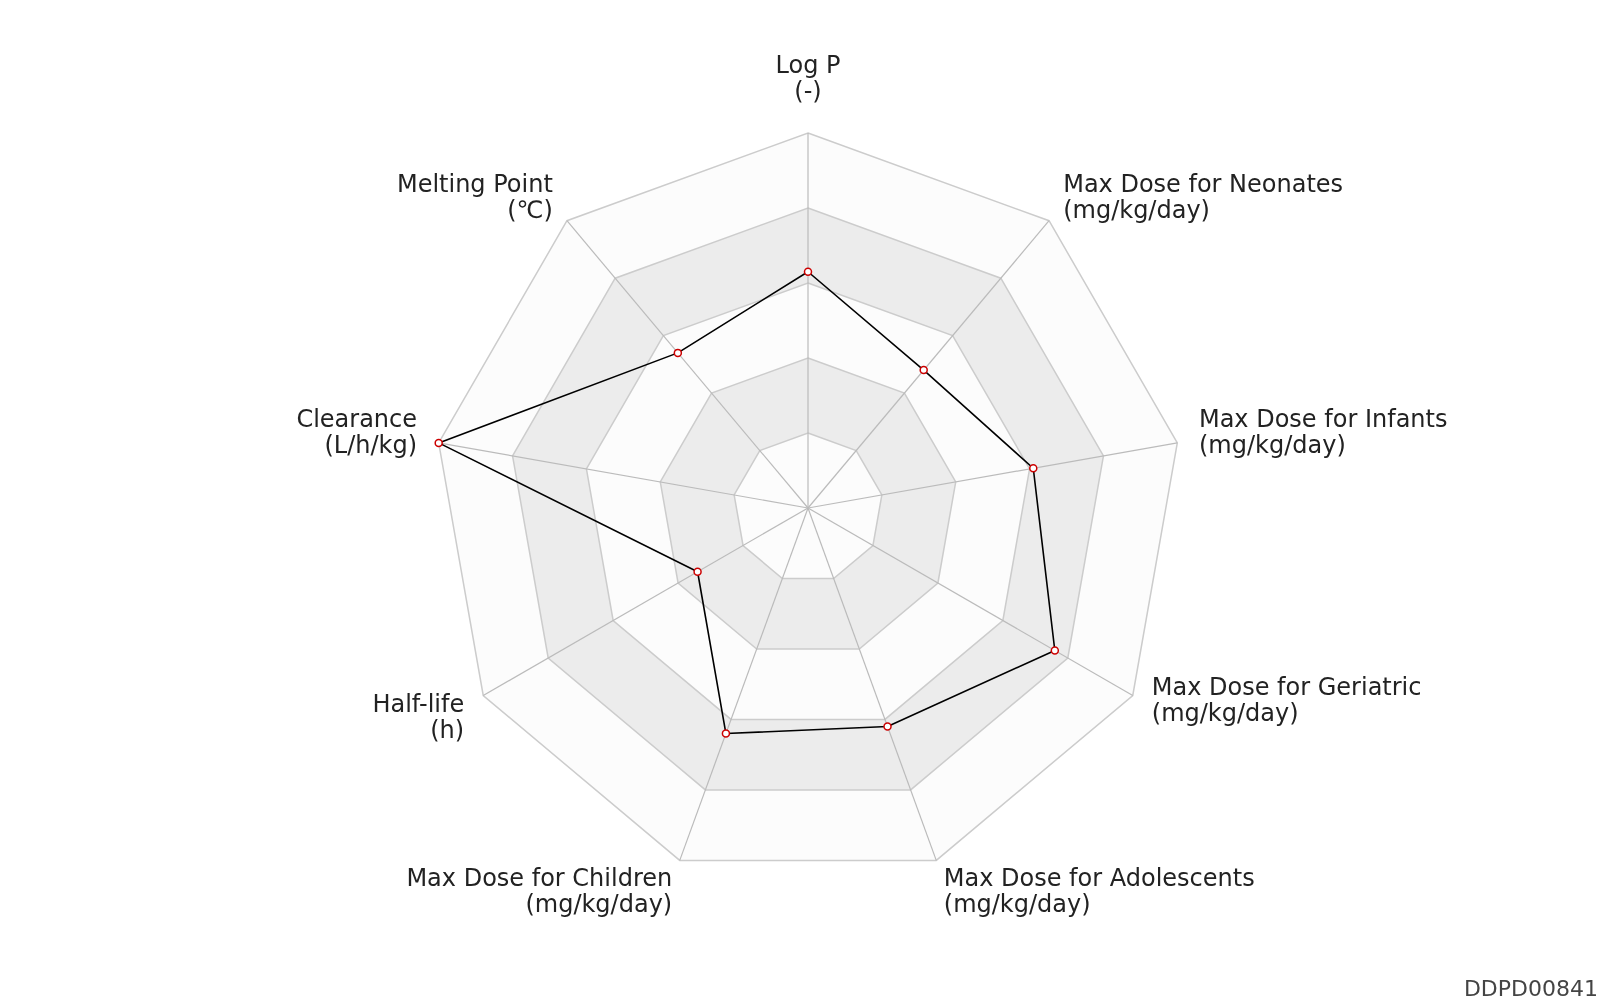 The height and width of the screenshot is (1000, 1600). What do you see at coordinates (474, 196) in the screenshot?
I see `spoke-label: Melting Point (℃)` at bounding box center [474, 196].